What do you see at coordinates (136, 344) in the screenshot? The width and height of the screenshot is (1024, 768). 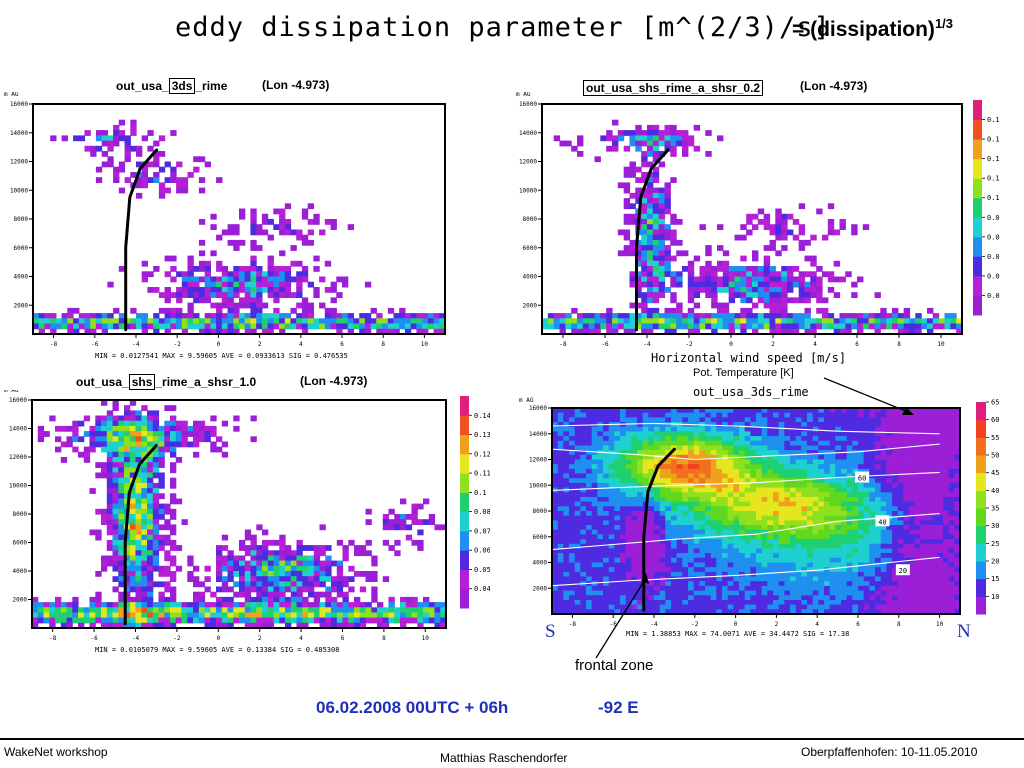 I see `x-tick-label: -4` at bounding box center [136, 344].